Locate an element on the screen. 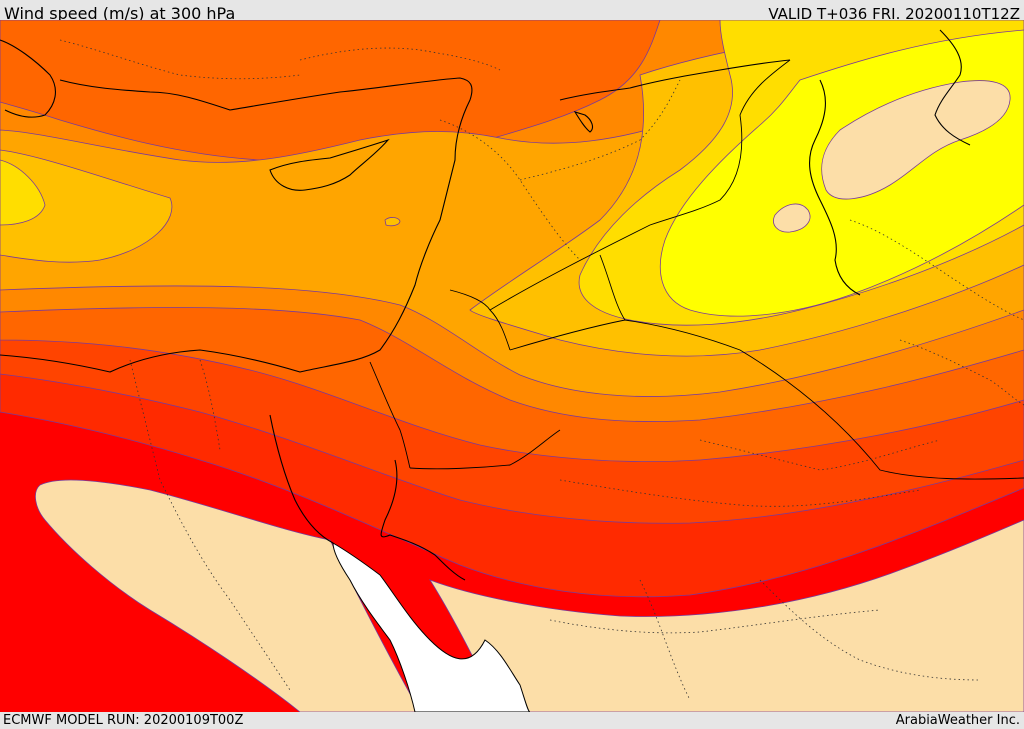 The height and width of the screenshot is (729, 1024). band-2-west is located at coordinates (23, 192).